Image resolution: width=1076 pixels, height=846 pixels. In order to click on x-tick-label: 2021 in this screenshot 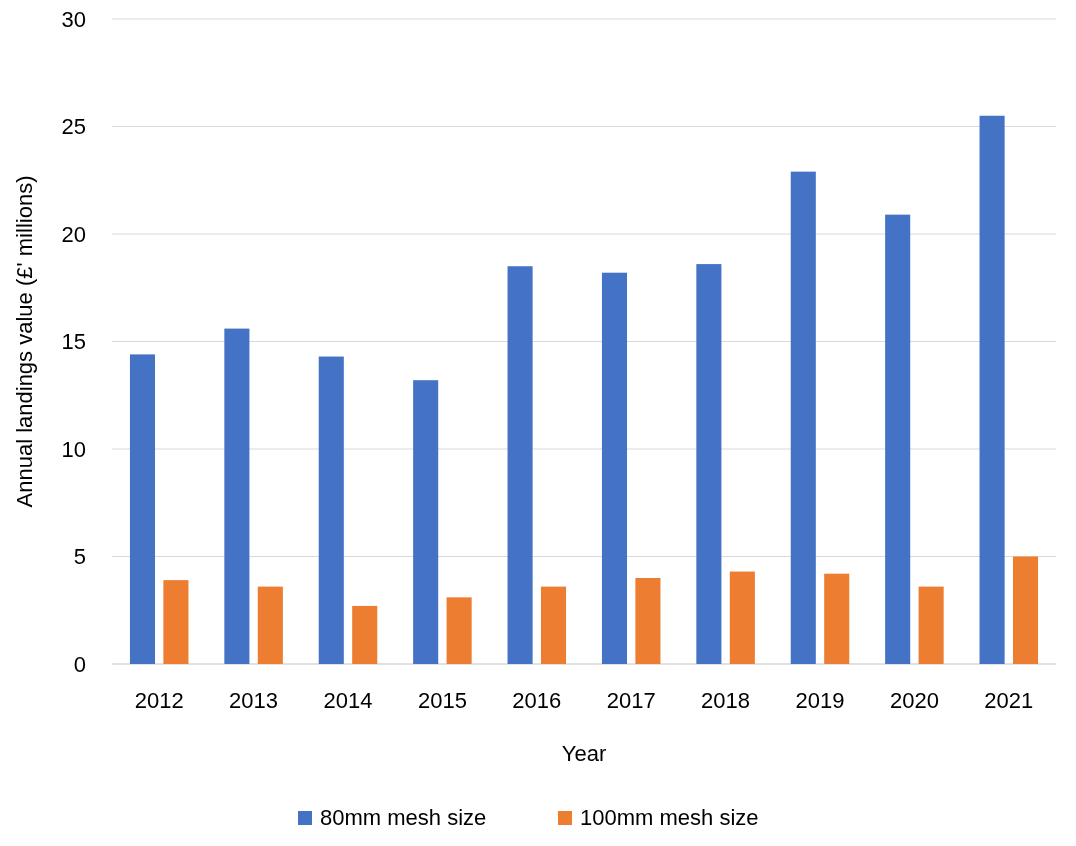, I will do `click(1009, 700)`.